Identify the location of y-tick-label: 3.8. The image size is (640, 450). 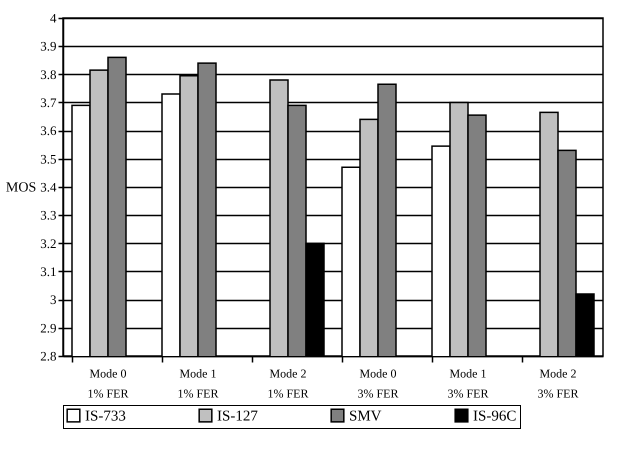
(48, 74).